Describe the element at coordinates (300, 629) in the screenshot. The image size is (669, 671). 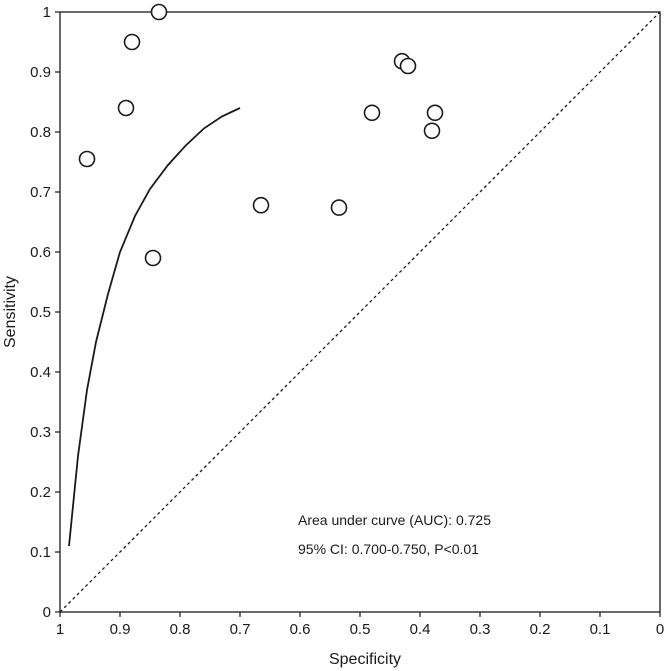
I see `x-tick-label: 0.6` at that location.